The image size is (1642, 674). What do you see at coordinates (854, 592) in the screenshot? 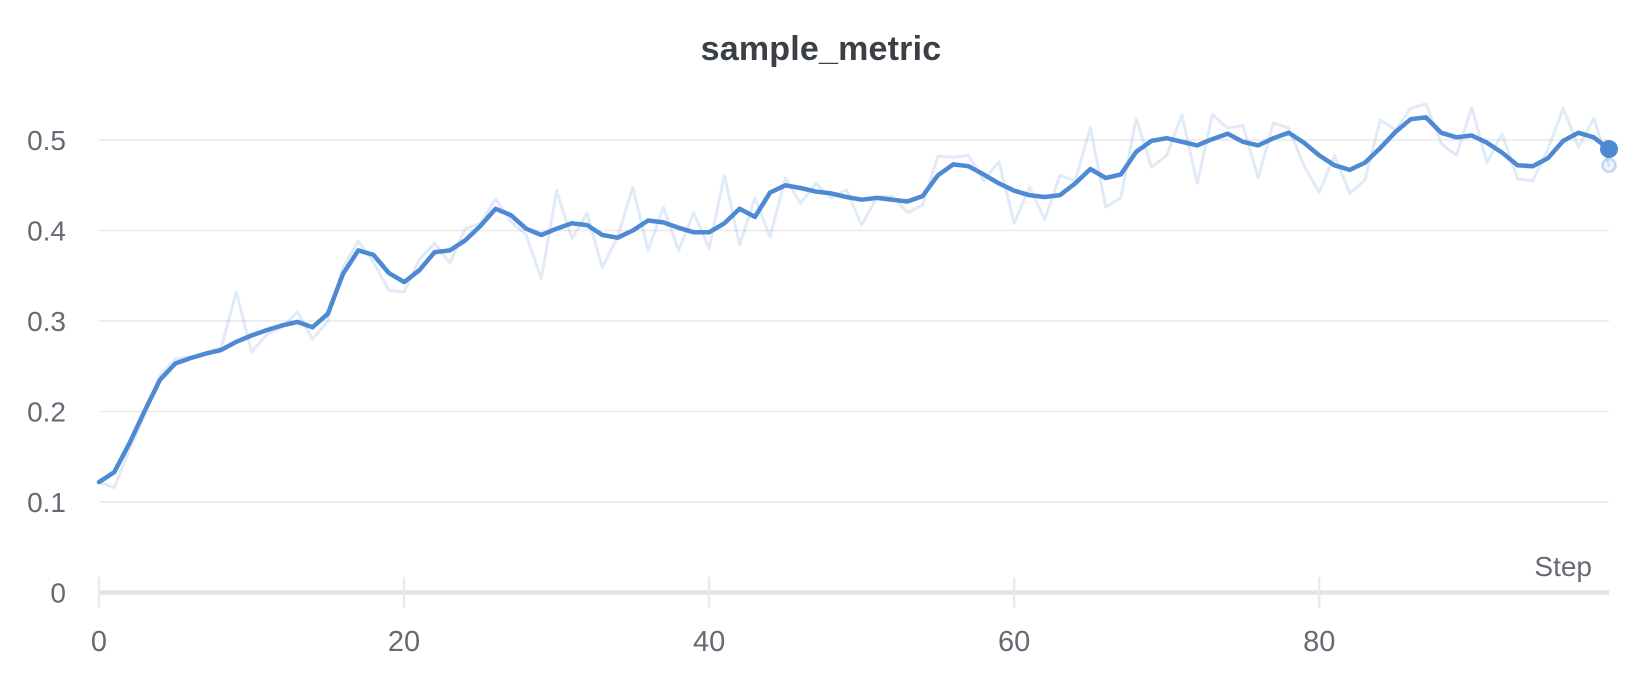
I see `x-axis-line` at bounding box center [854, 592].